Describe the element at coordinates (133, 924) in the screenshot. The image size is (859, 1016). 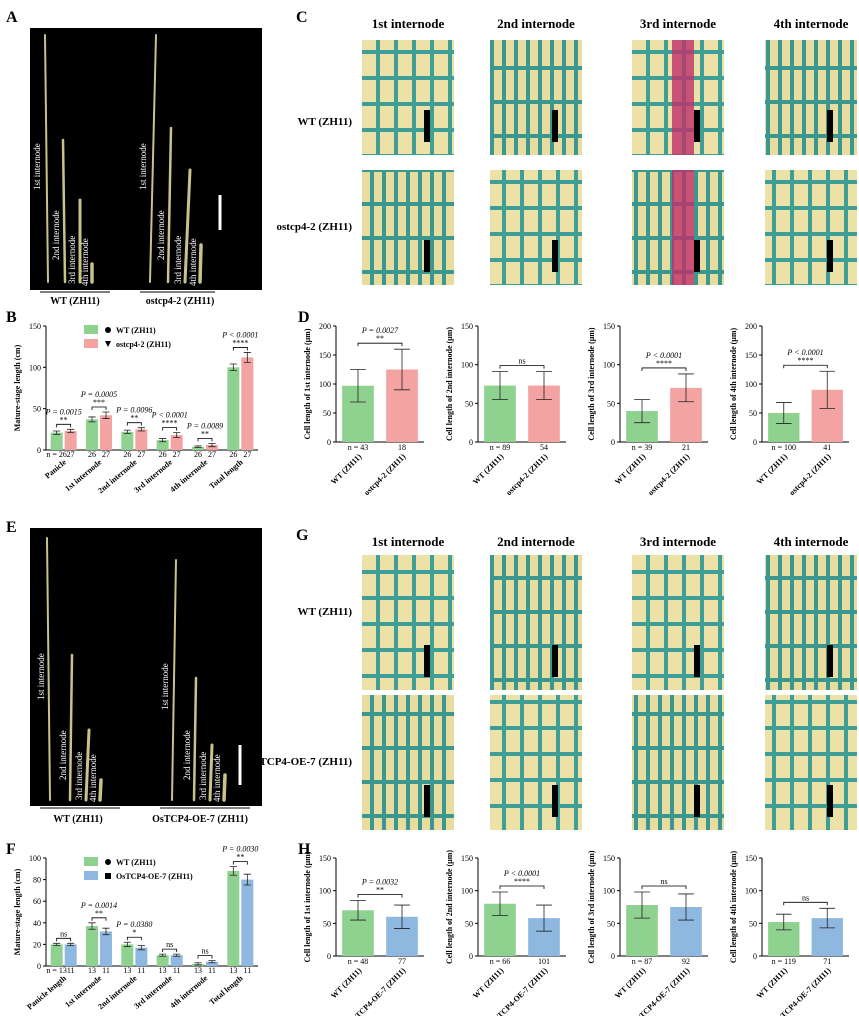
I see `p-value: P = 0.0380` at that location.